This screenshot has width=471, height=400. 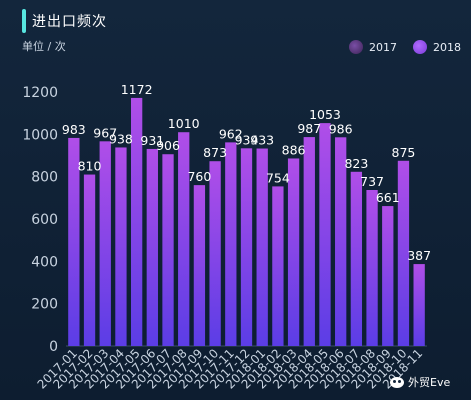 What do you see at coordinates (199, 176) in the screenshot?
I see `bar-value-label: 760` at bounding box center [199, 176].